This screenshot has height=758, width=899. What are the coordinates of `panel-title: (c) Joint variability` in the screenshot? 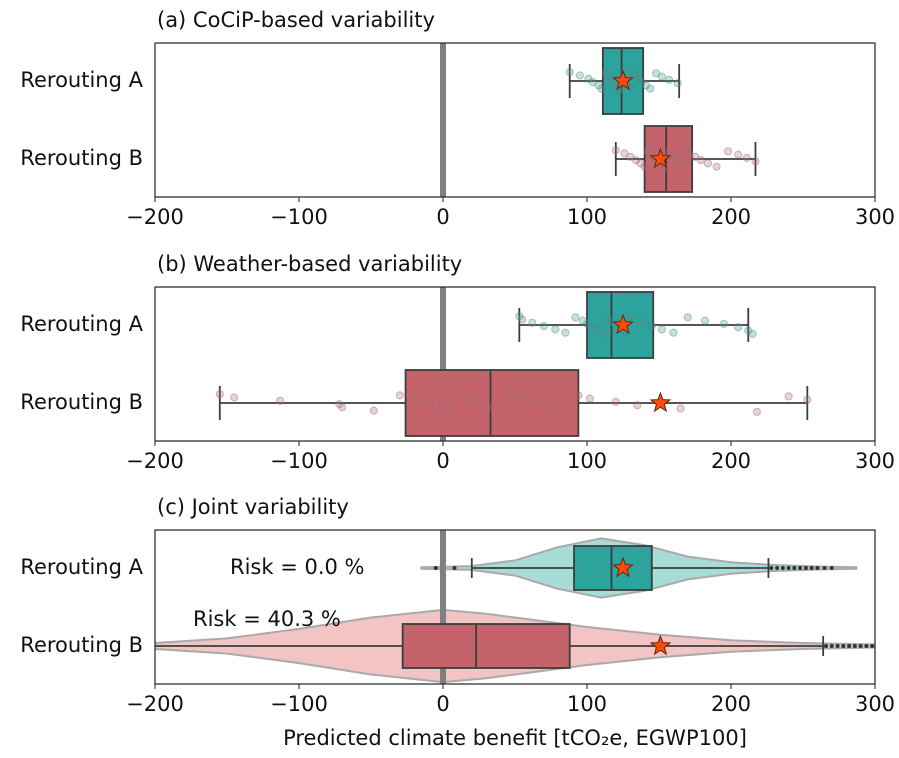 It's located at (253, 507).